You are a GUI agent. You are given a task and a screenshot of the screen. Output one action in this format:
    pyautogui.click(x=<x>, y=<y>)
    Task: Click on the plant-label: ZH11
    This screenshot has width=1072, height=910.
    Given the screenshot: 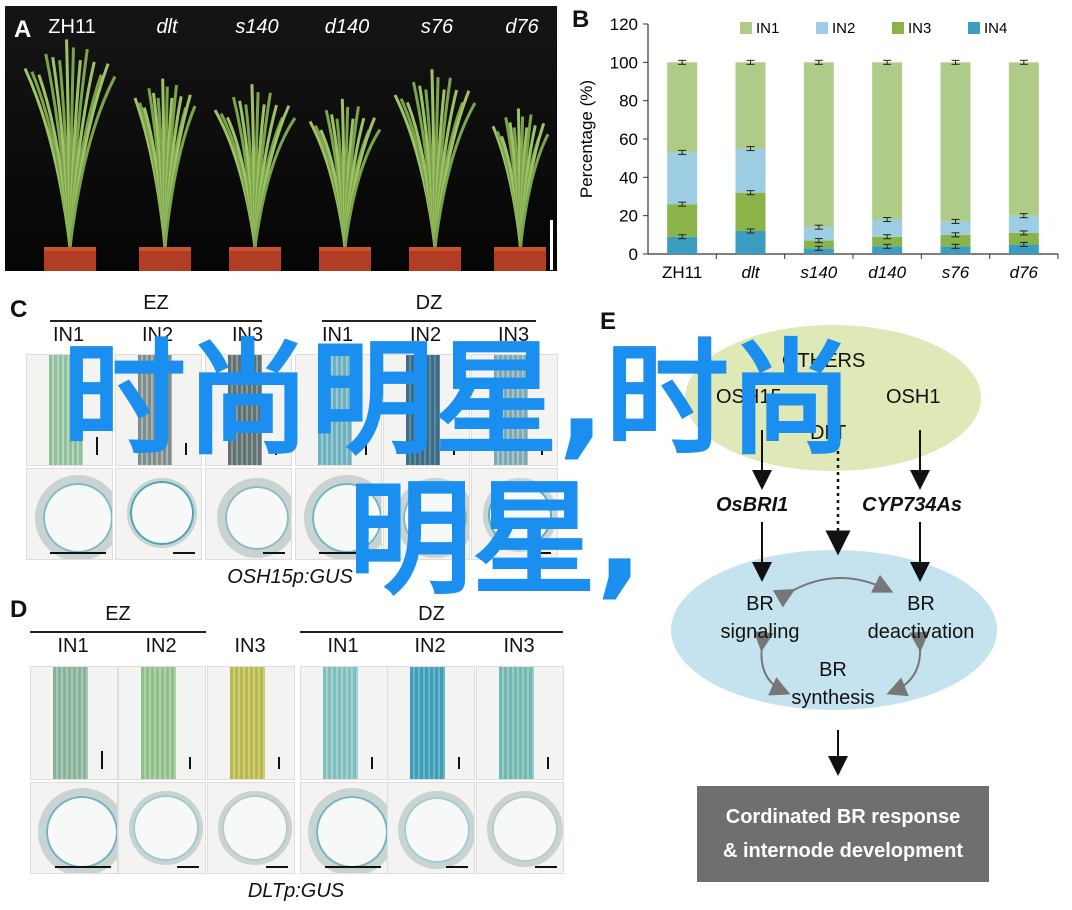 What is the action you would take?
    pyautogui.click(x=72, y=27)
    